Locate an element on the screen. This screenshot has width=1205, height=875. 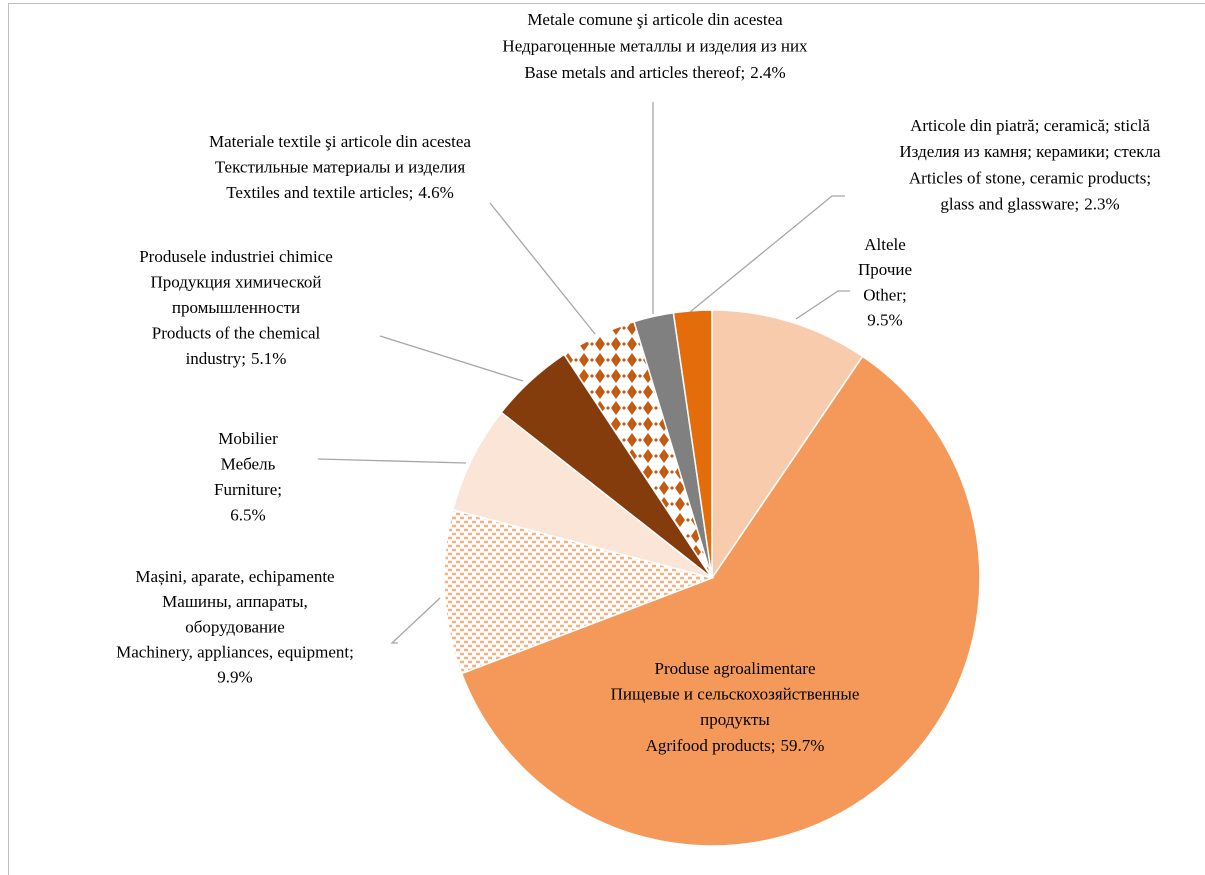
value-label: 4.6% is located at coordinates (435, 192).